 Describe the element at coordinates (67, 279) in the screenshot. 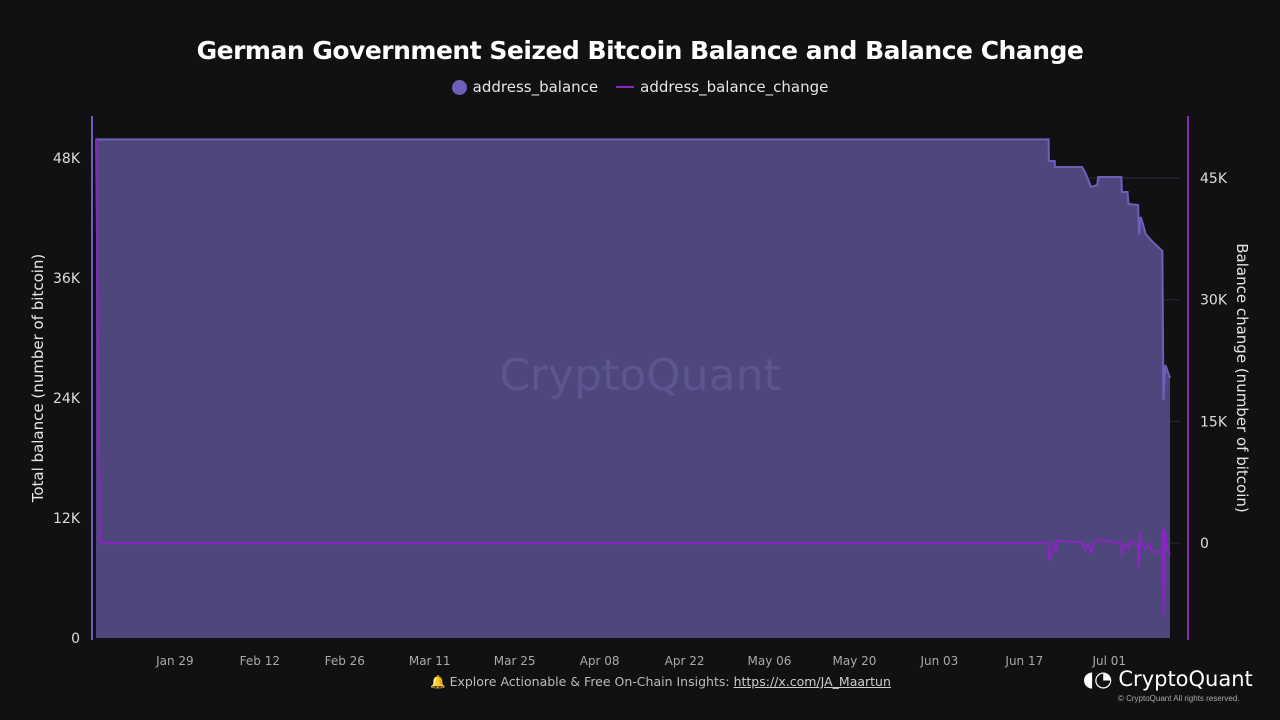

I see `left-tick-label: 36K` at that location.